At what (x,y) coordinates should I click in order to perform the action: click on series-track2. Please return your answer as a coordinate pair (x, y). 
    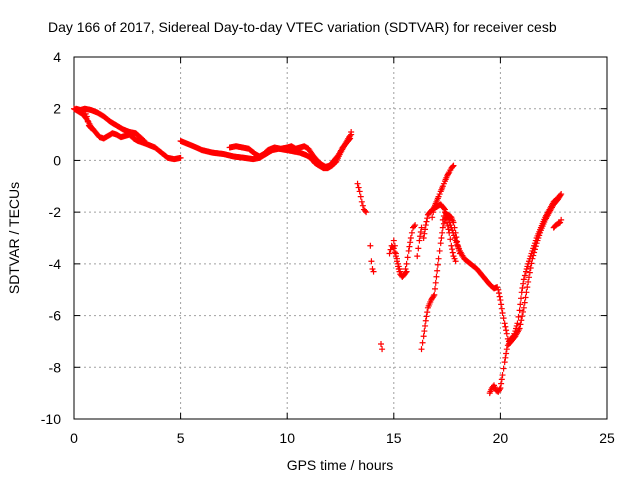
    Looking at the image, I should click on (110, 125).